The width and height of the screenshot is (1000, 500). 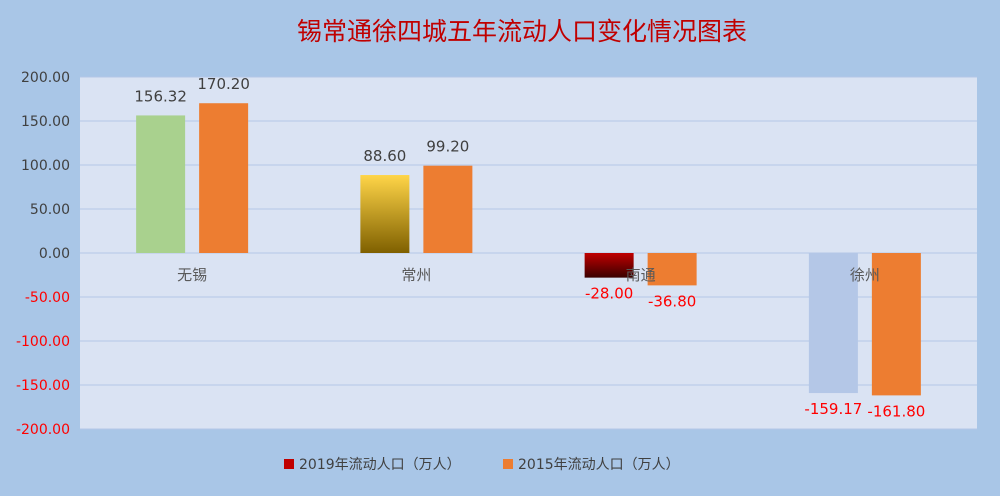 What do you see at coordinates (380, 465) in the screenshot?
I see `legend-label-2019: 2019年流动人口（万人）` at bounding box center [380, 465].